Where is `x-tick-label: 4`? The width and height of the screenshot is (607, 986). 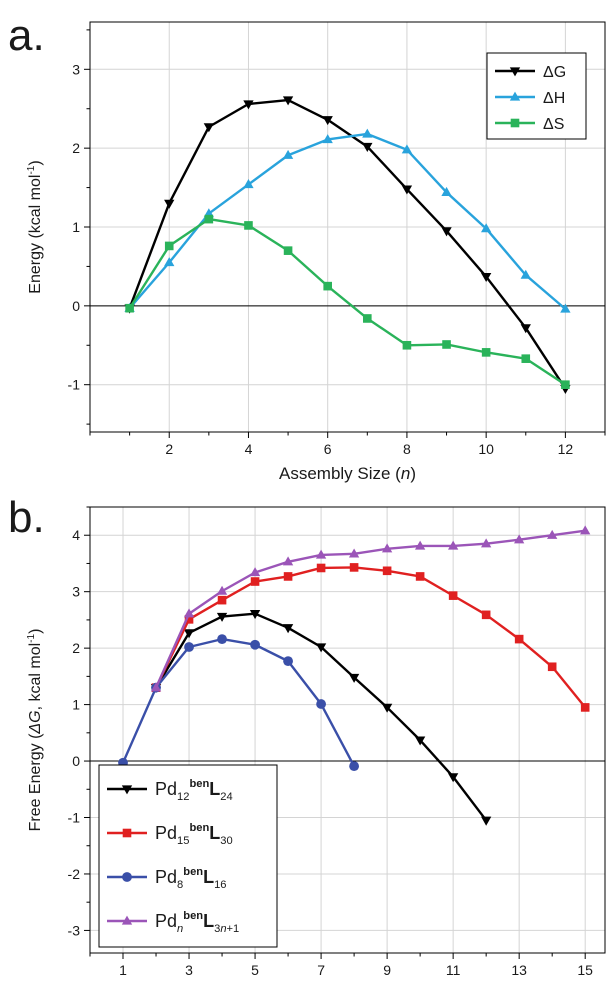
x-tick-label: 4 is located at coordinates (249, 449).